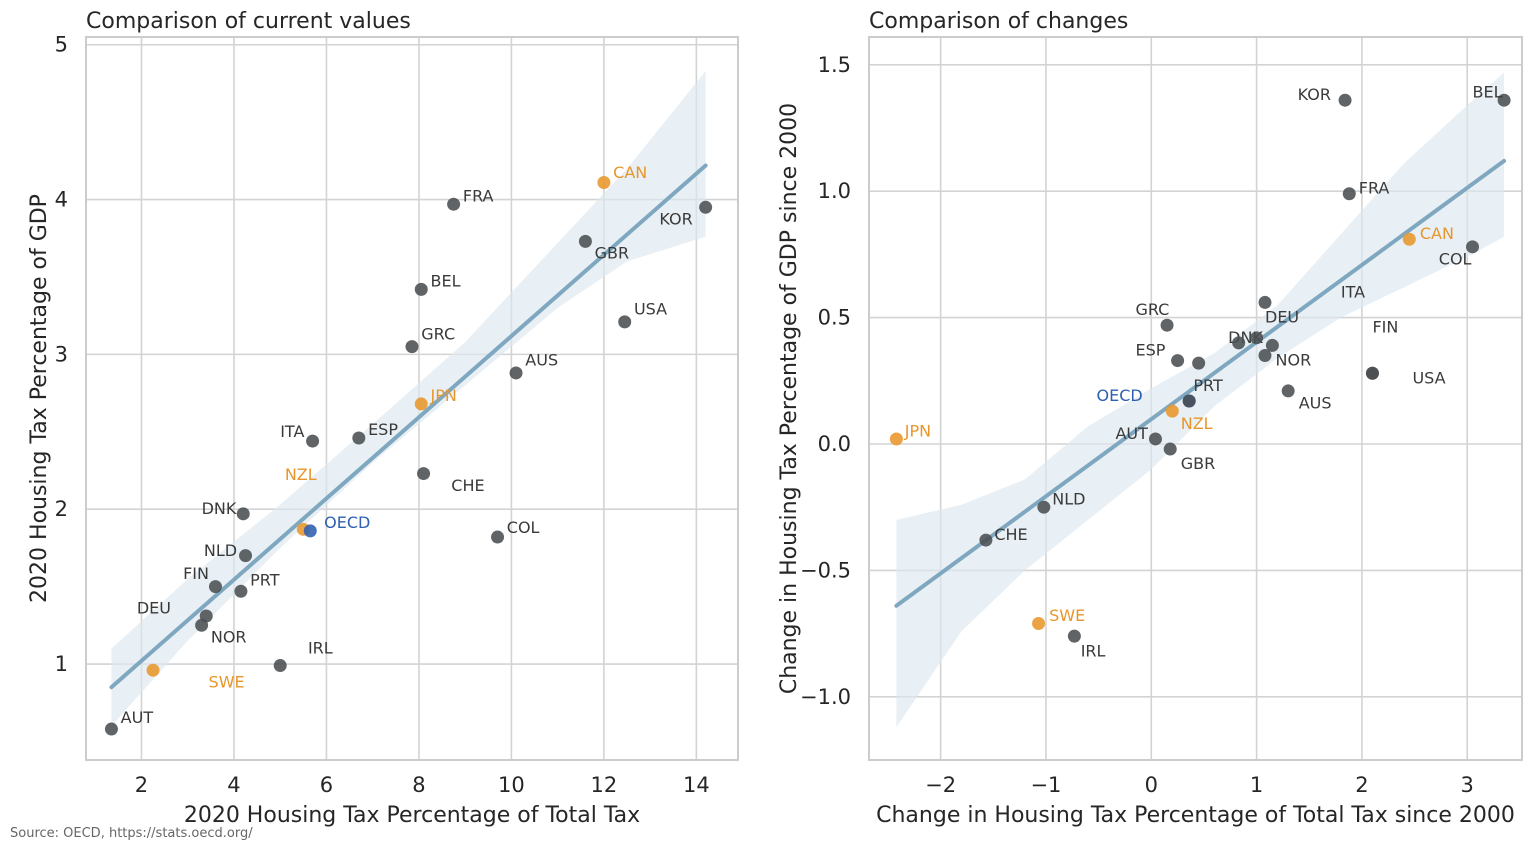 This screenshot has width=1532, height=852. I want to click on x-tick-label: 2, so click(1361, 785).